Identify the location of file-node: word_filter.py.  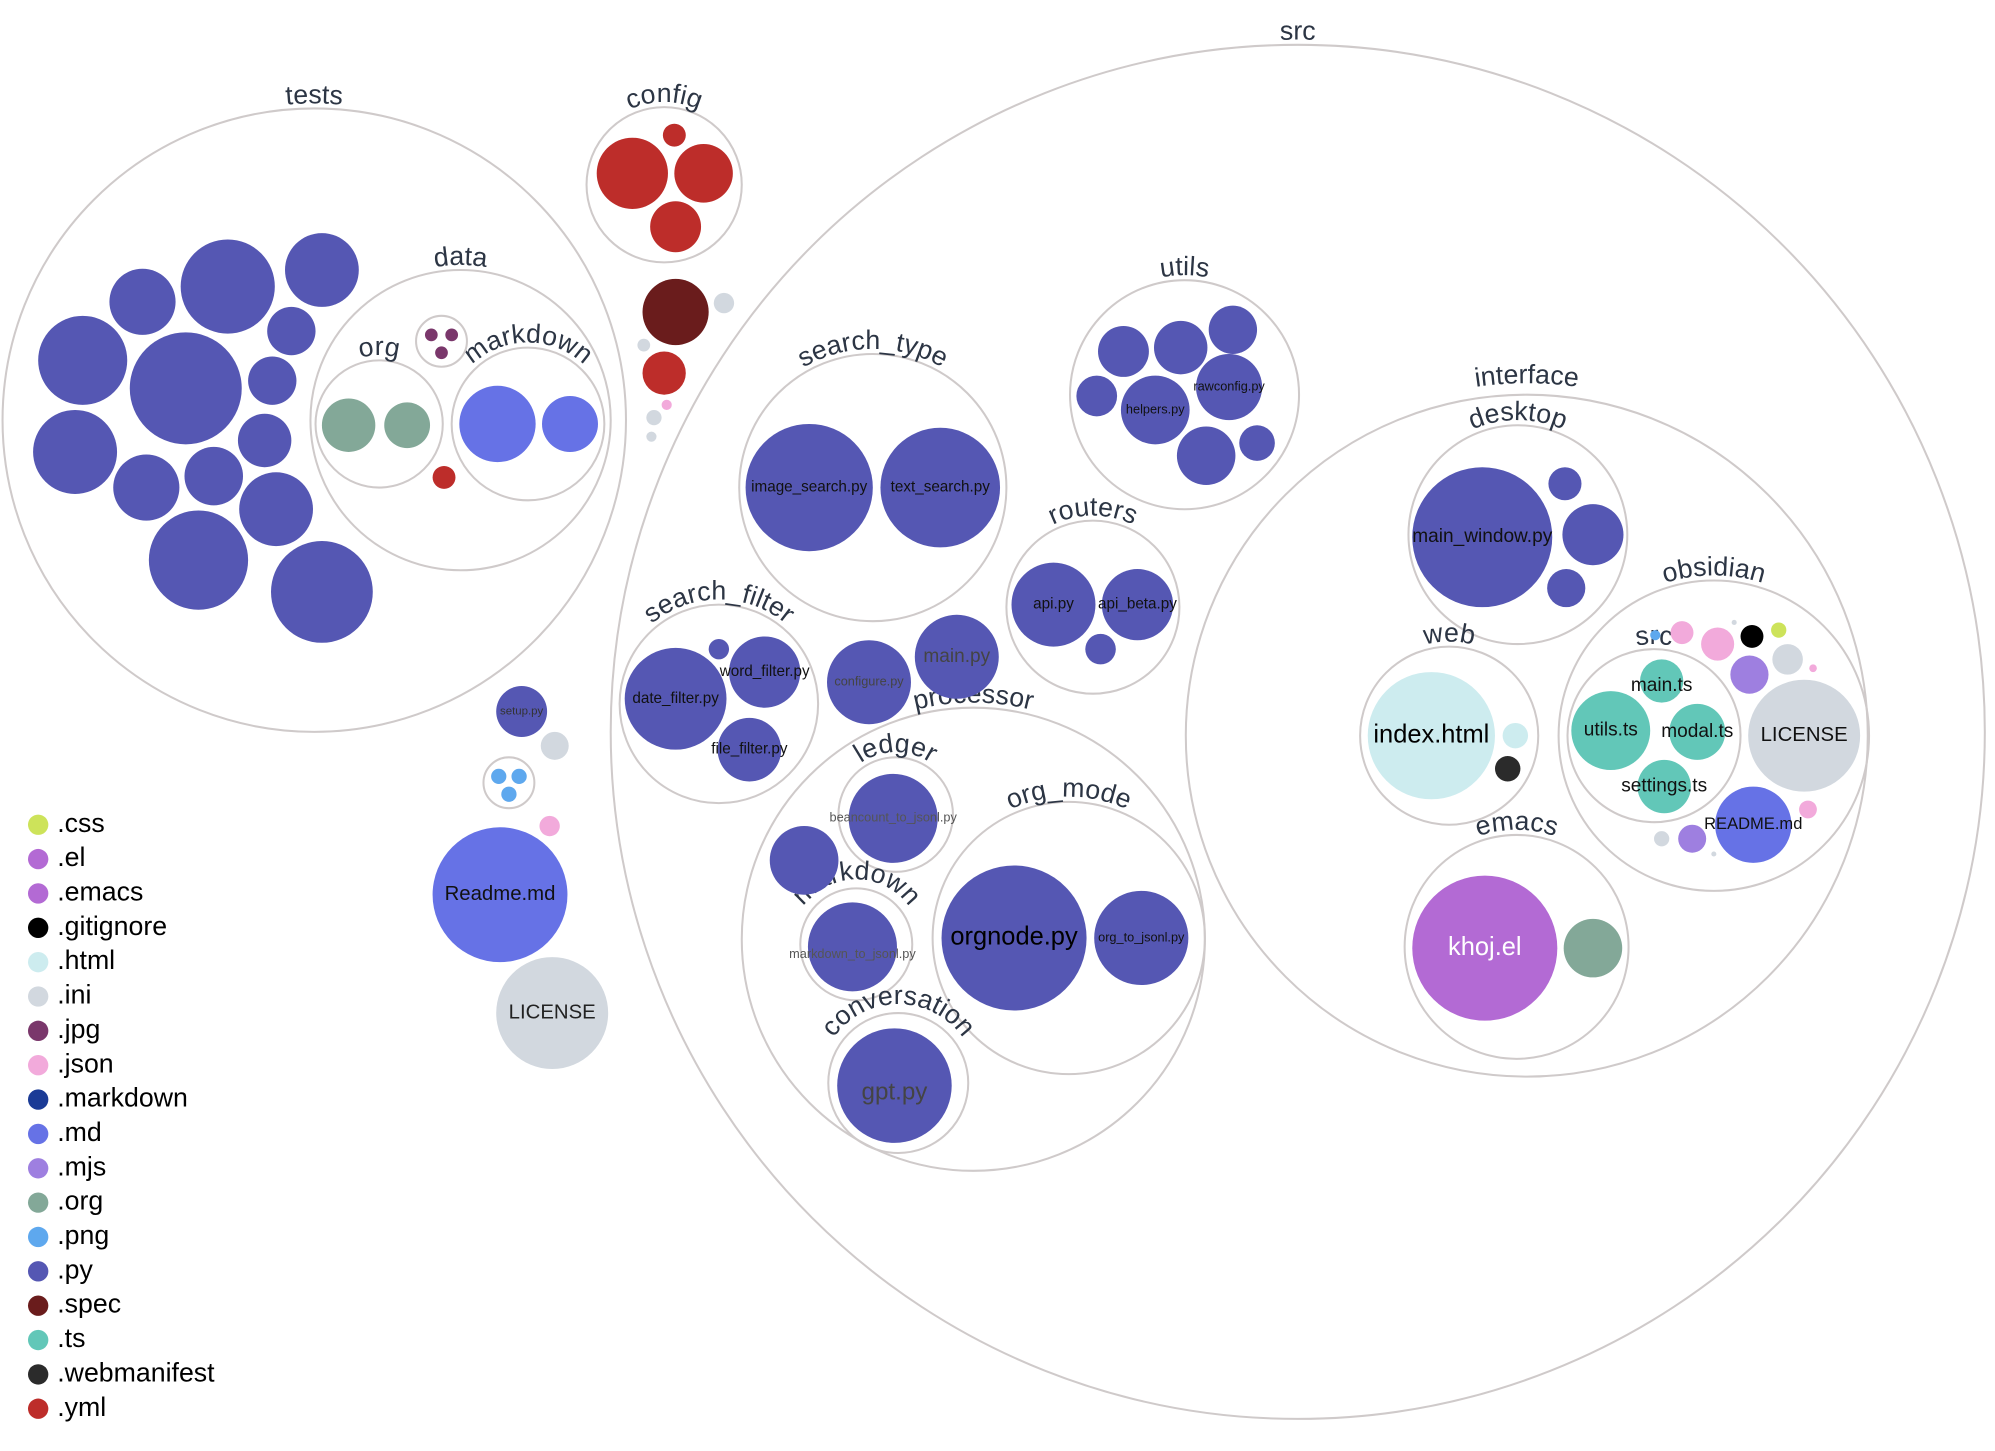
(764, 672).